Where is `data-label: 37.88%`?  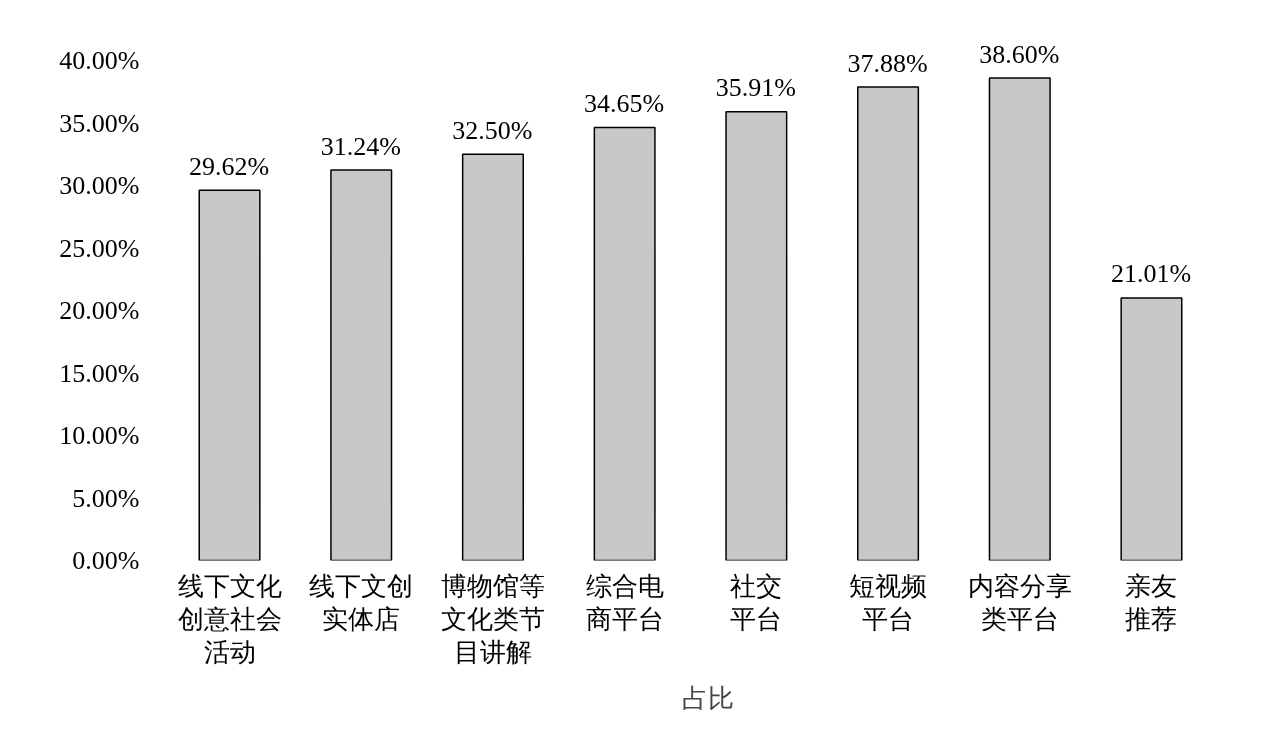 data-label: 37.88% is located at coordinates (887, 63).